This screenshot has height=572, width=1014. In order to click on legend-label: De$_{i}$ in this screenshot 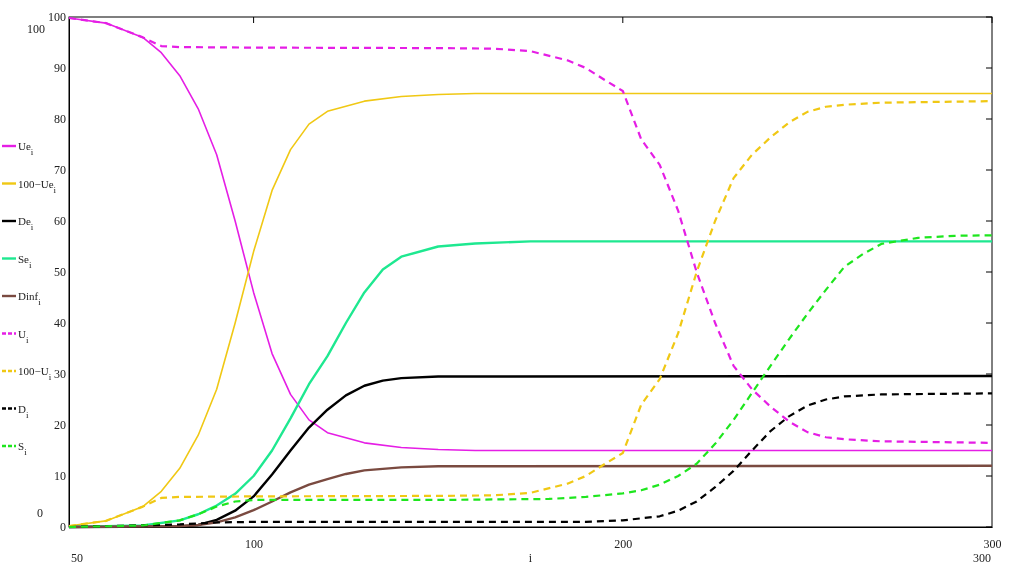, I will do `click(26, 223)`.